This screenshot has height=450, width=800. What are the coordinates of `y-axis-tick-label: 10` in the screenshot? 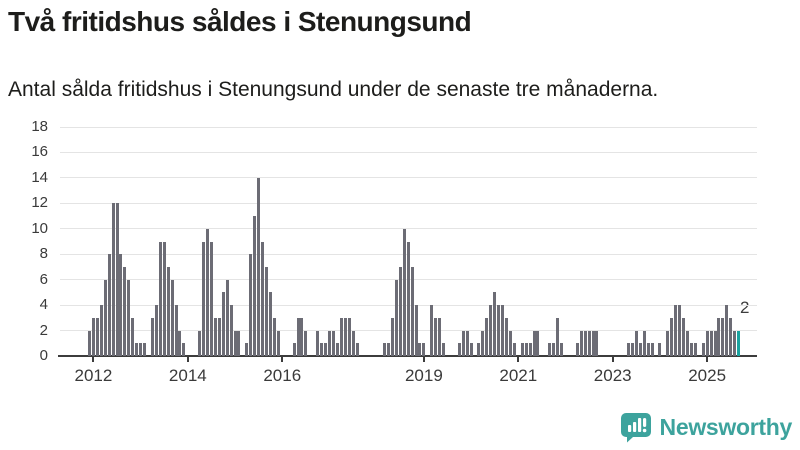 It's located at (39, 228).